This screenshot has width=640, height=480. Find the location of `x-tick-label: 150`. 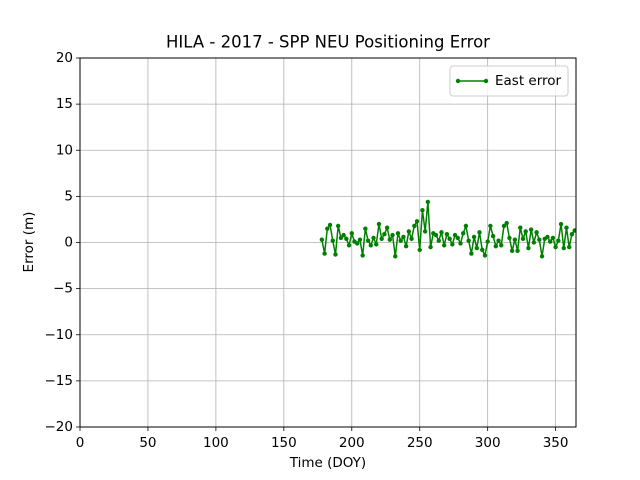

x-tick-label: 150 is located at coordinates (284, 443).